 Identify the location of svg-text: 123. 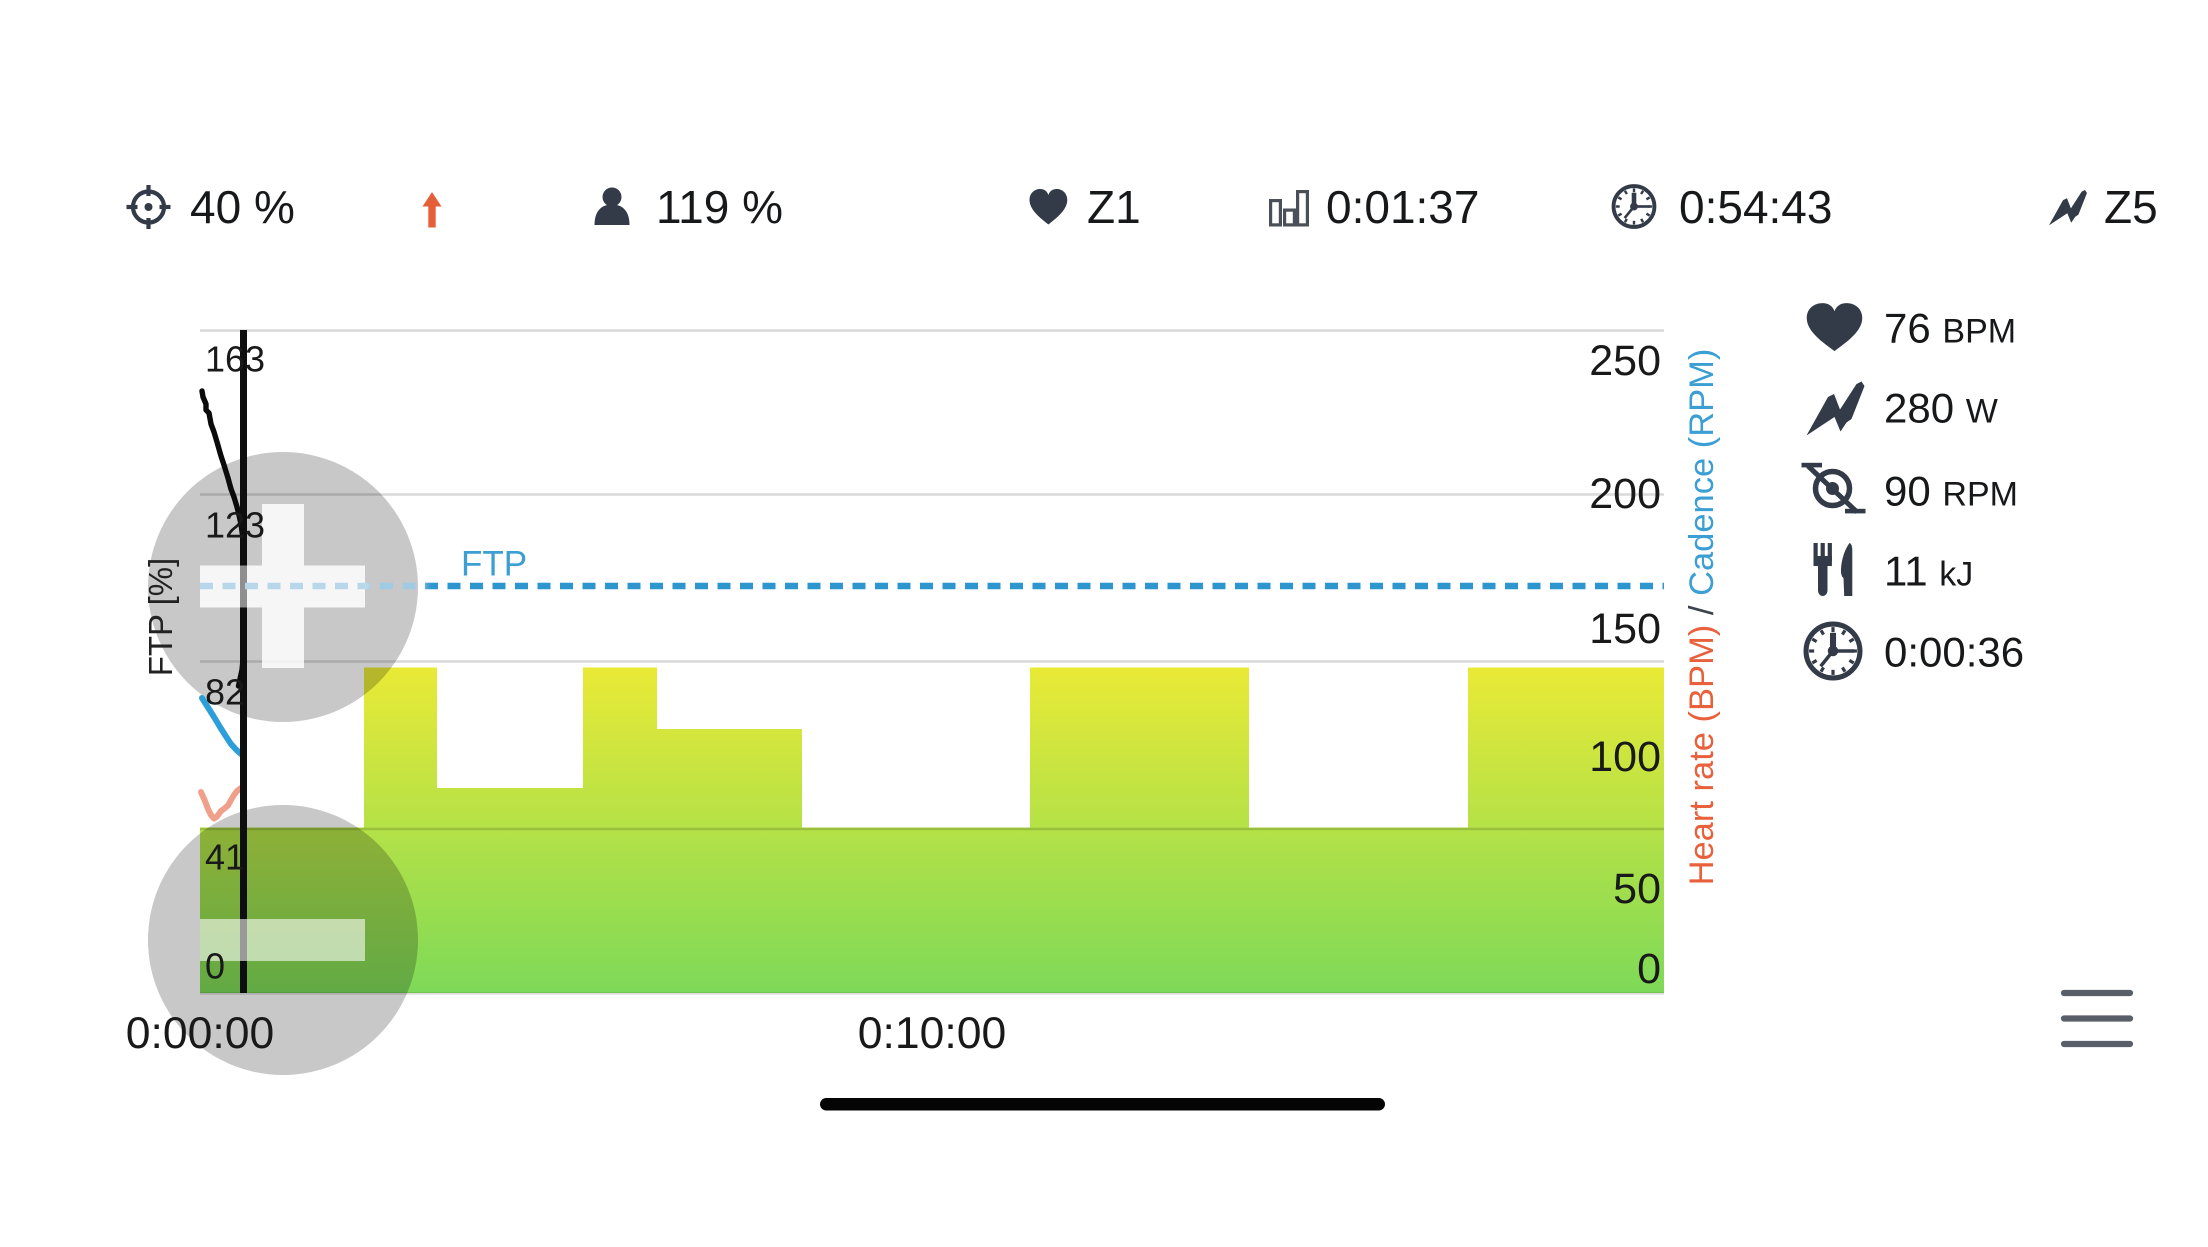
(235, 525).